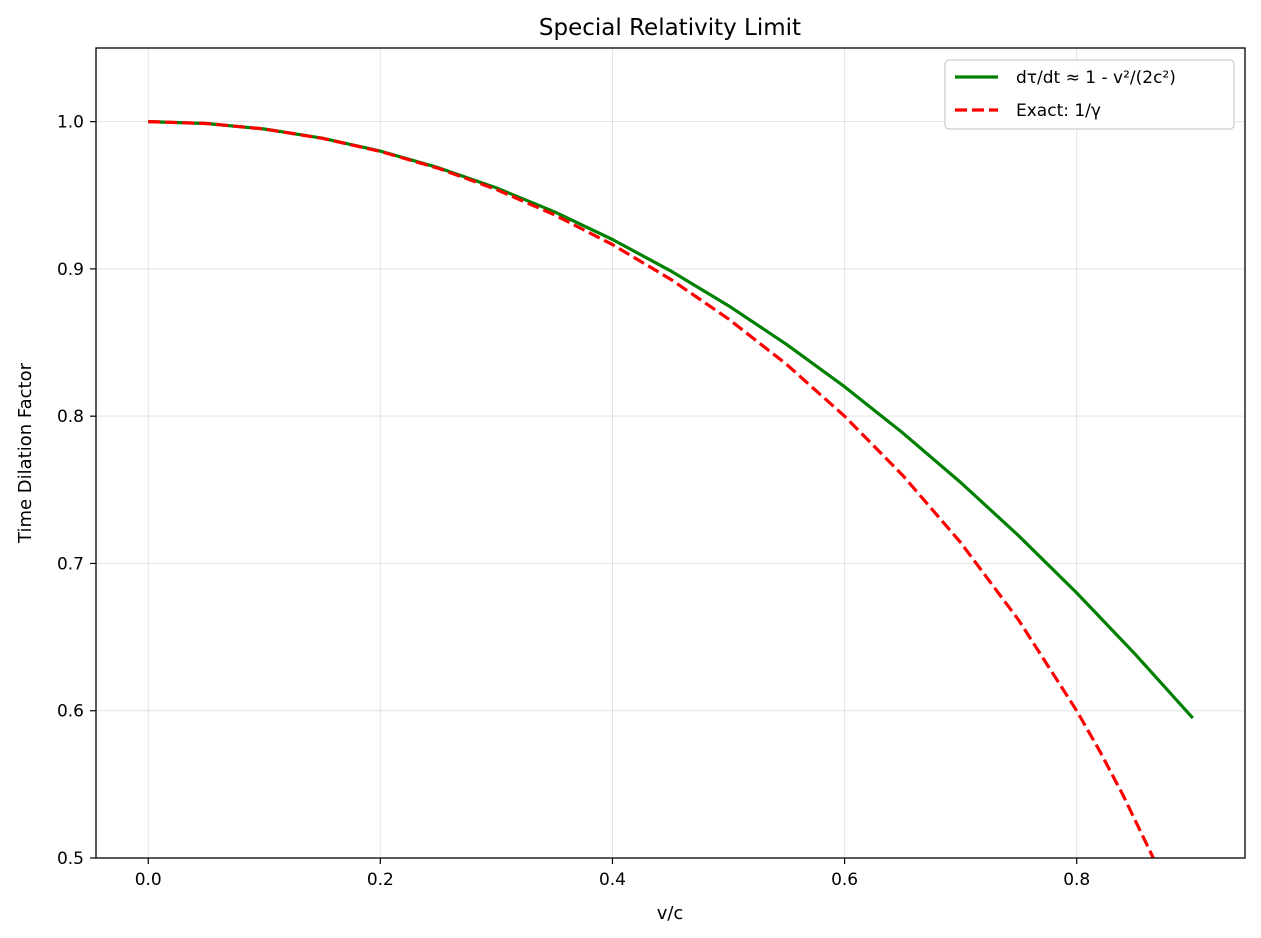 The image size is (1261, 938). I want to click on y-axis-label: Time Dilation Factor, so click(25, 453).